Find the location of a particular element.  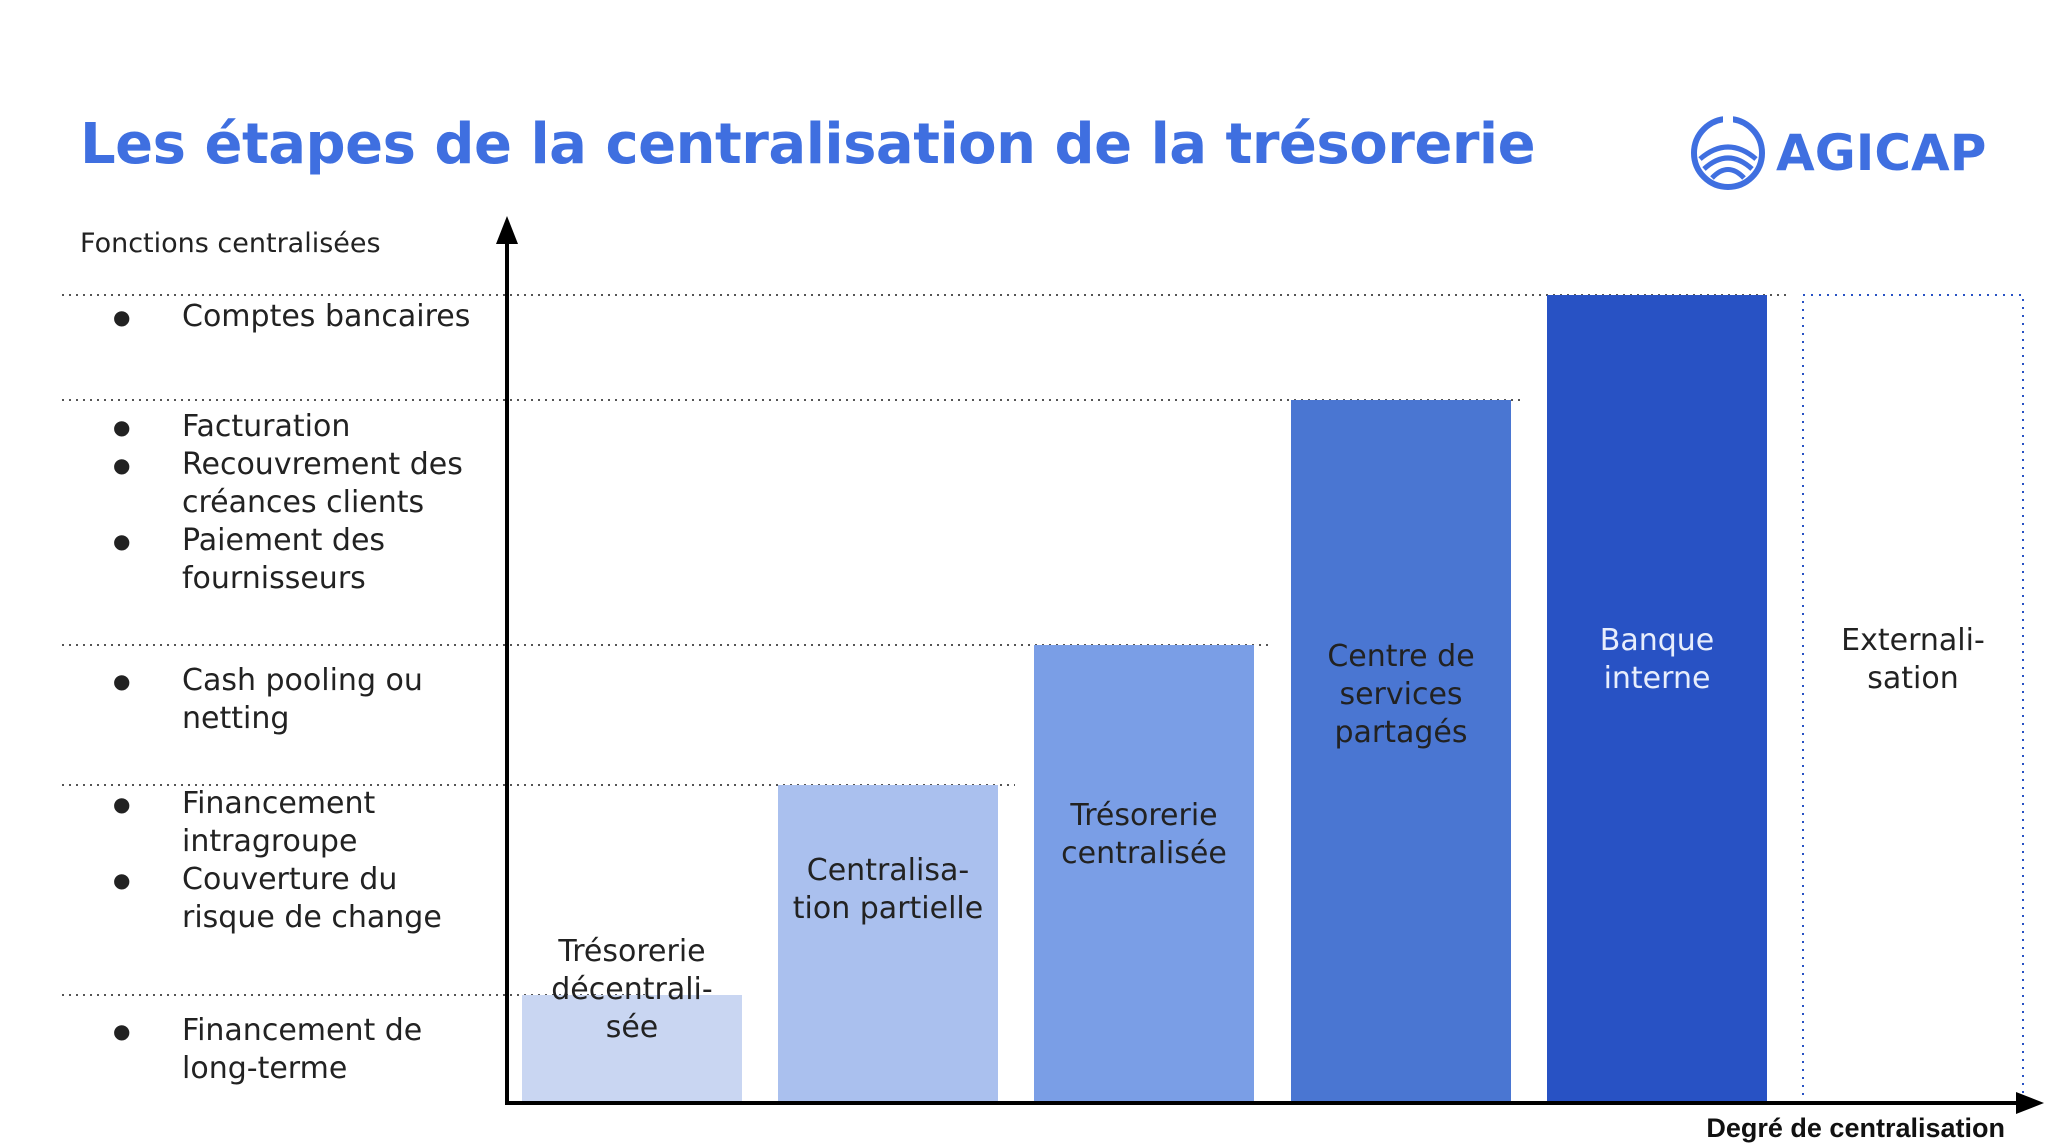

function-item: Cash pooling ou netting is located at coordinates (300, 700).